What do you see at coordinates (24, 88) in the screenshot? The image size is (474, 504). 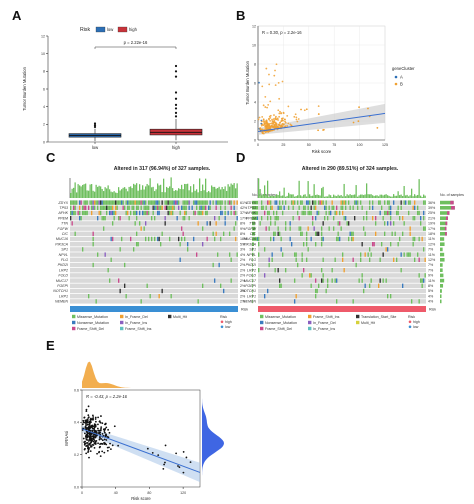 I see `panel-a-ylabel: Tumor Burden Mutation` at bounding box center [24, 88].